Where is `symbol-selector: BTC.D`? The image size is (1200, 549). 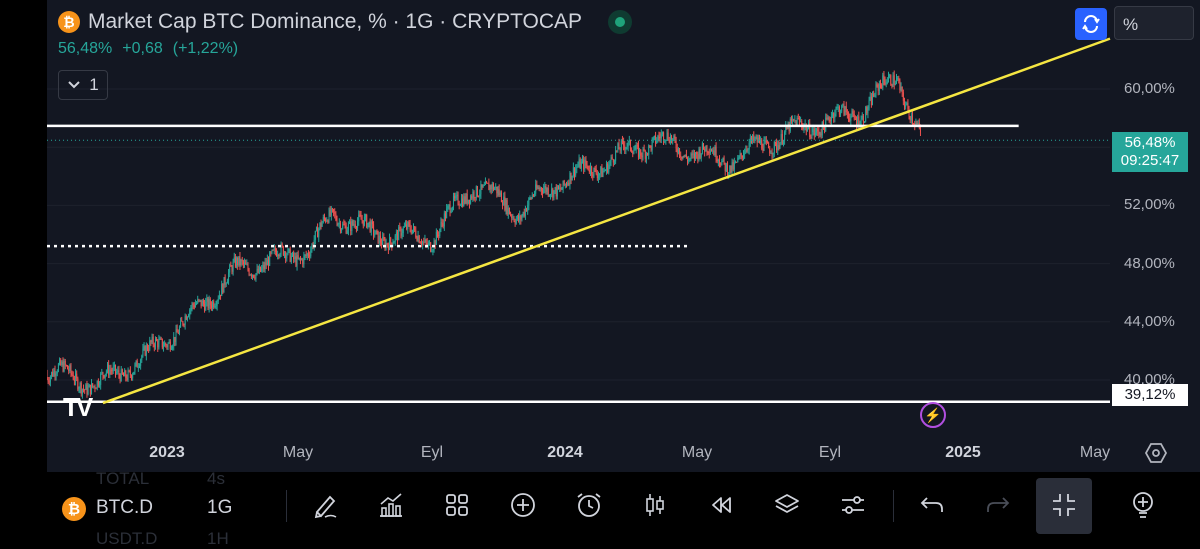 symbol-selector: BTC.D is located at coordinates (124, 507).